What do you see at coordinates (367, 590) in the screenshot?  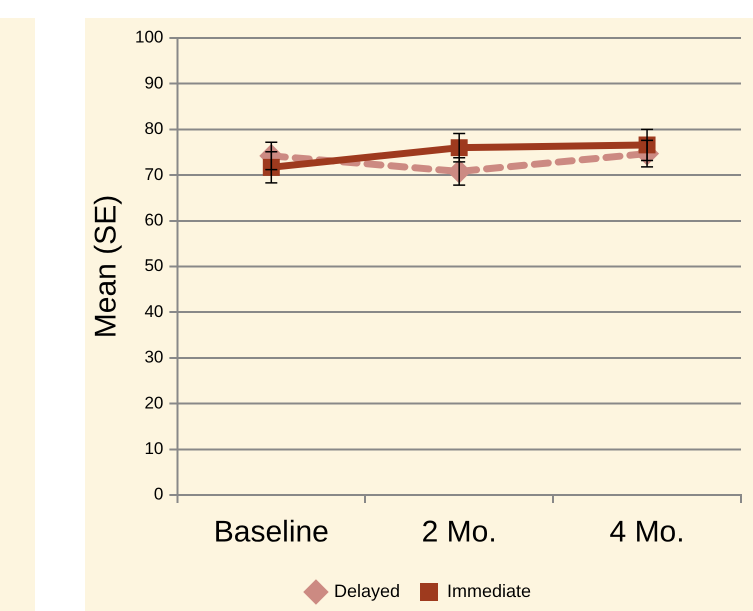 I see `legend-label: Delayed` at bounding box center [367, 590].